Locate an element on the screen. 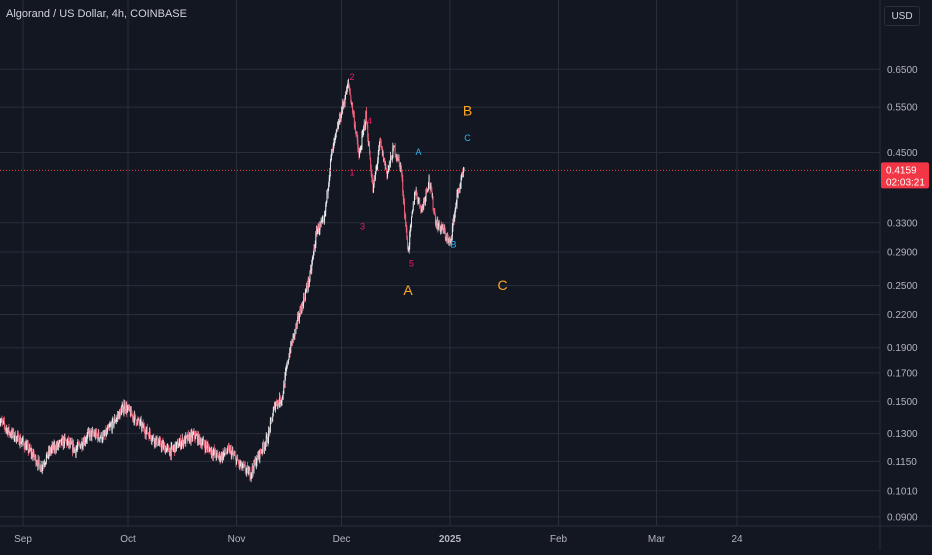  price-tick-label: 0.1500 is located at coordinates (902, 402).